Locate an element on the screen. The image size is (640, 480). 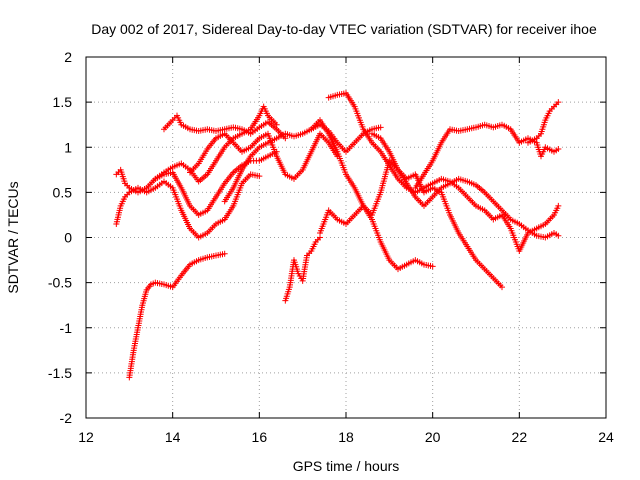
y-tick-labels: -2 -1.5 -1 -0.5 0 0.5 1 1.5 2 is located at coordinates (60, 237).